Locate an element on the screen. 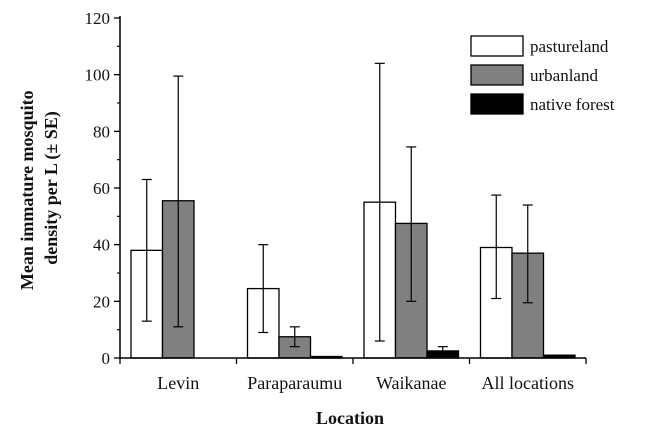  legend-label-pastureland: pastureland is located at coordinates (569, 46).